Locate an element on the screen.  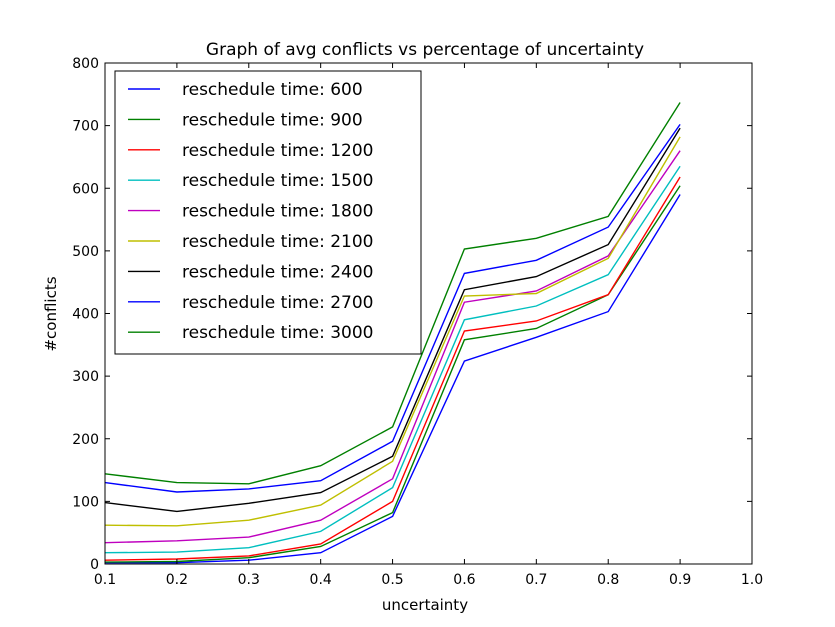
x-tick-label: 0.7 is located at coordinates (536, 580).